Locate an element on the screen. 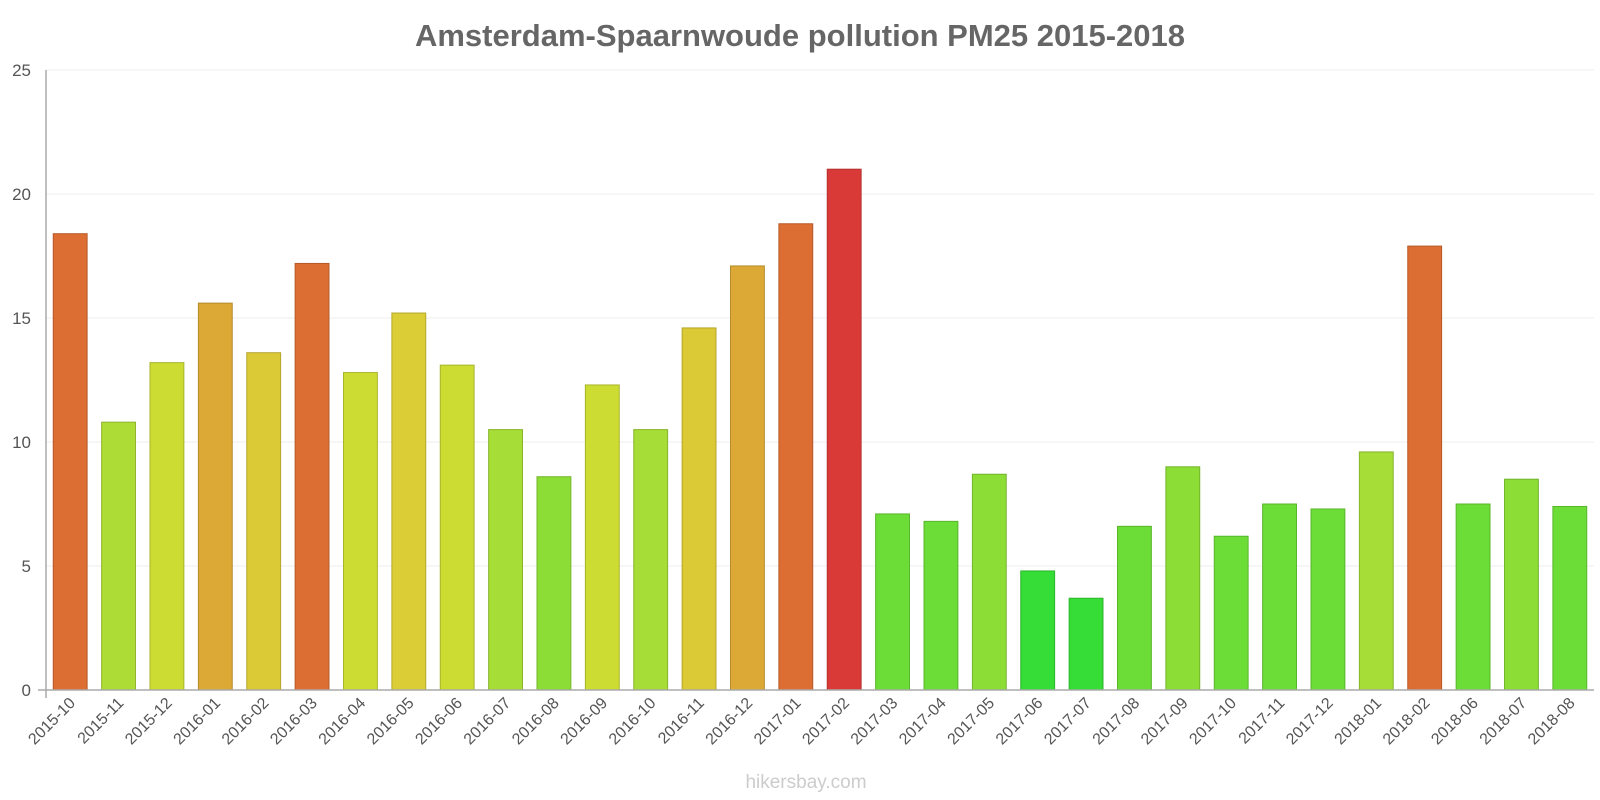  x-tick-label: 2017-11 is located at coordinates (1262, 721).